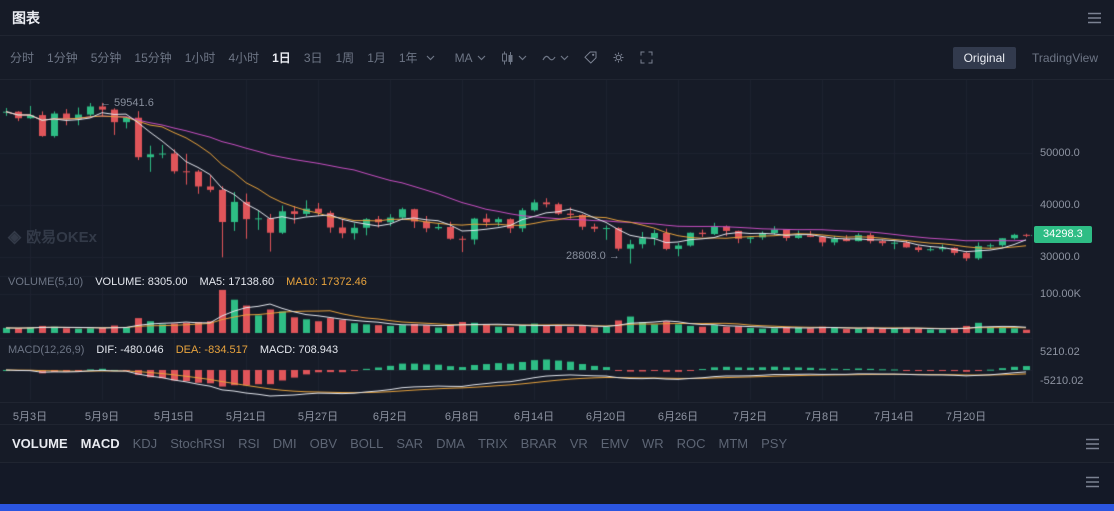  I want to click on indicator-tab-mtm: MTM, so click(733, 443).